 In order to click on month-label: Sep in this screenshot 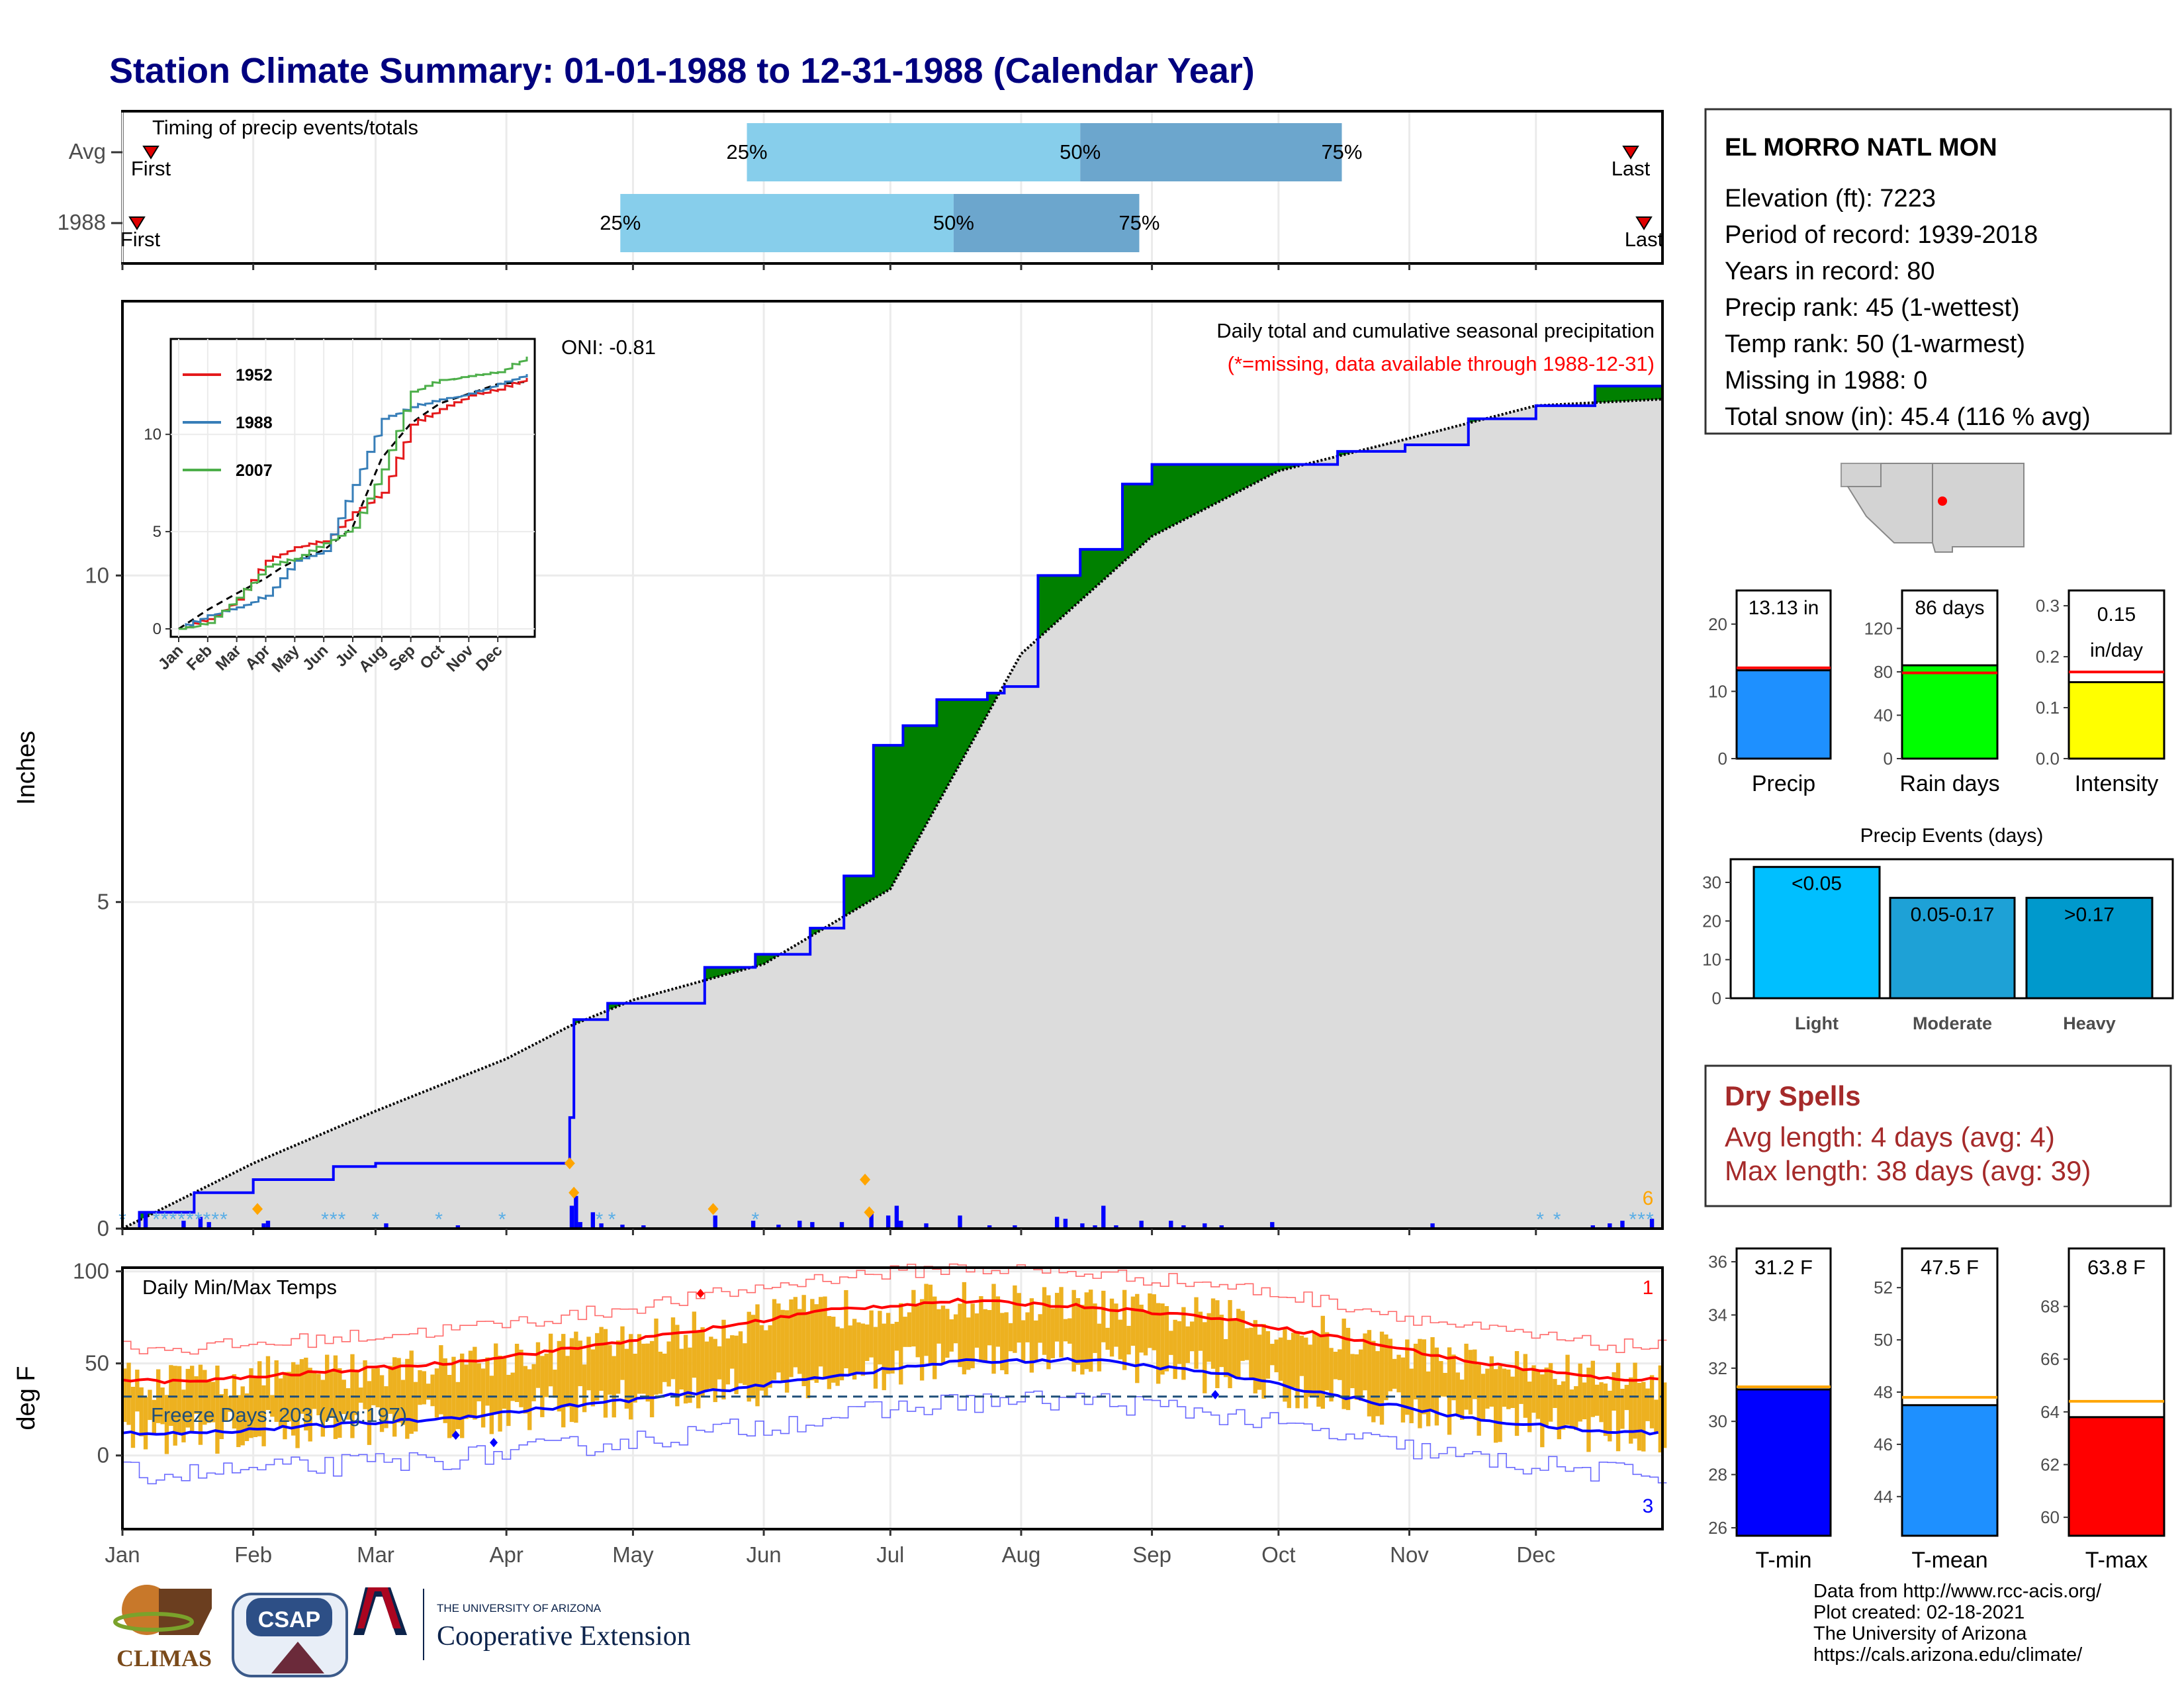, I will do `click(1151, 1554)`.